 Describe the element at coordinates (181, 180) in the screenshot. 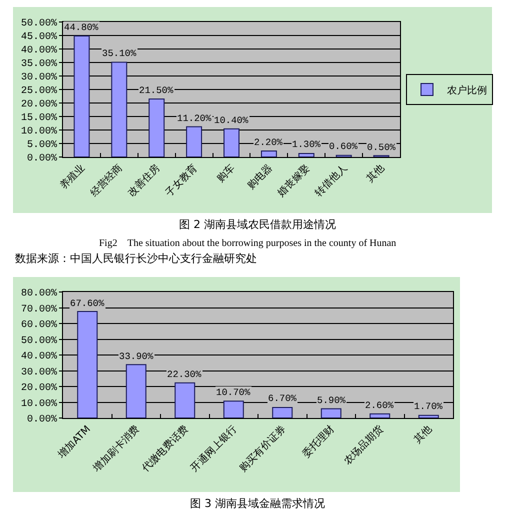

I see `x-tick-label: 子女教育` at that location.